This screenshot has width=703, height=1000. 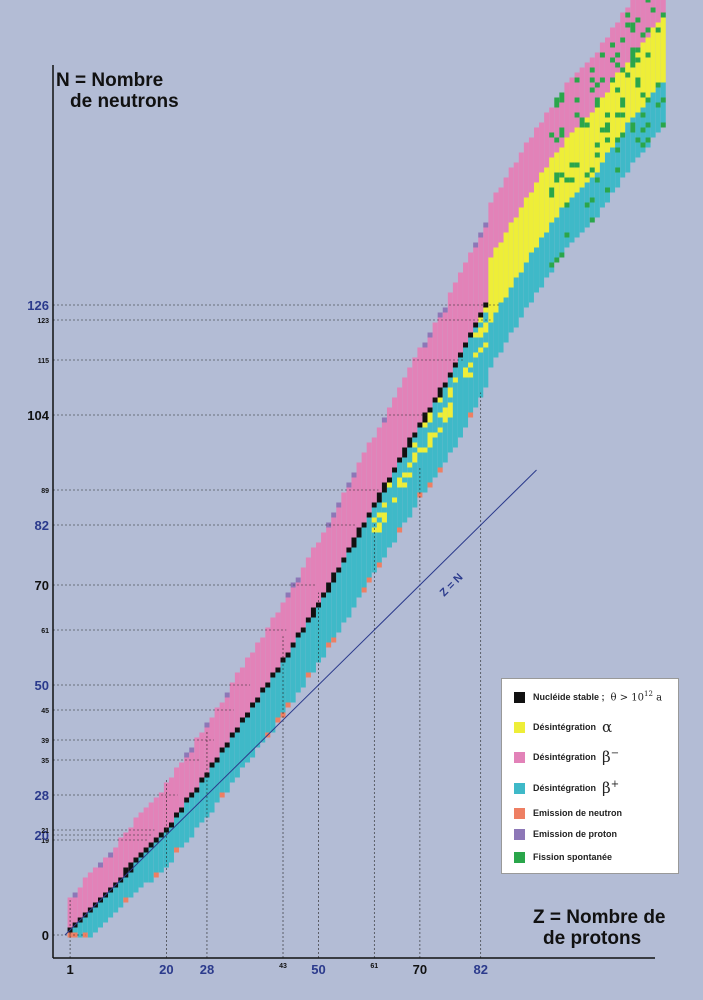 I want to click on legend-label-proton: Emission de proton, so click(x=575, y=834).